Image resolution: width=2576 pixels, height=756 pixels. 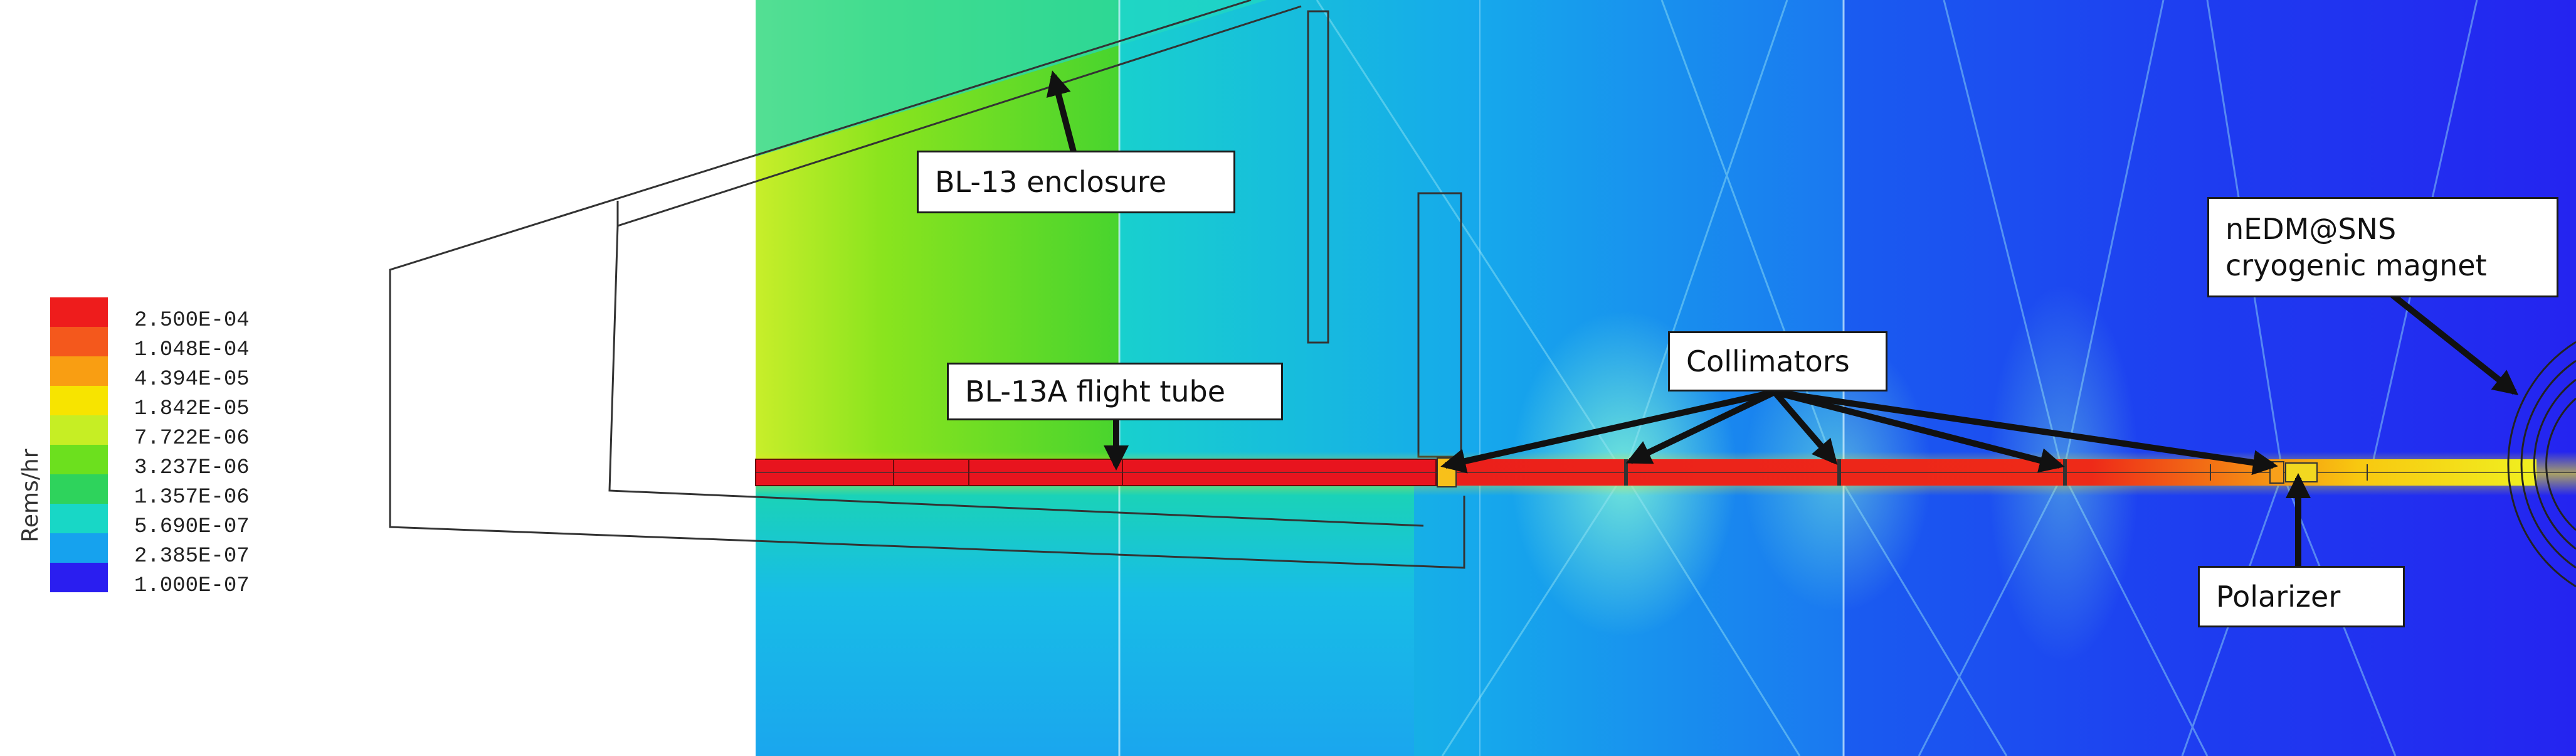 I want to click on callout-polarizer: Polarizer, so click(x=2301, y=596).